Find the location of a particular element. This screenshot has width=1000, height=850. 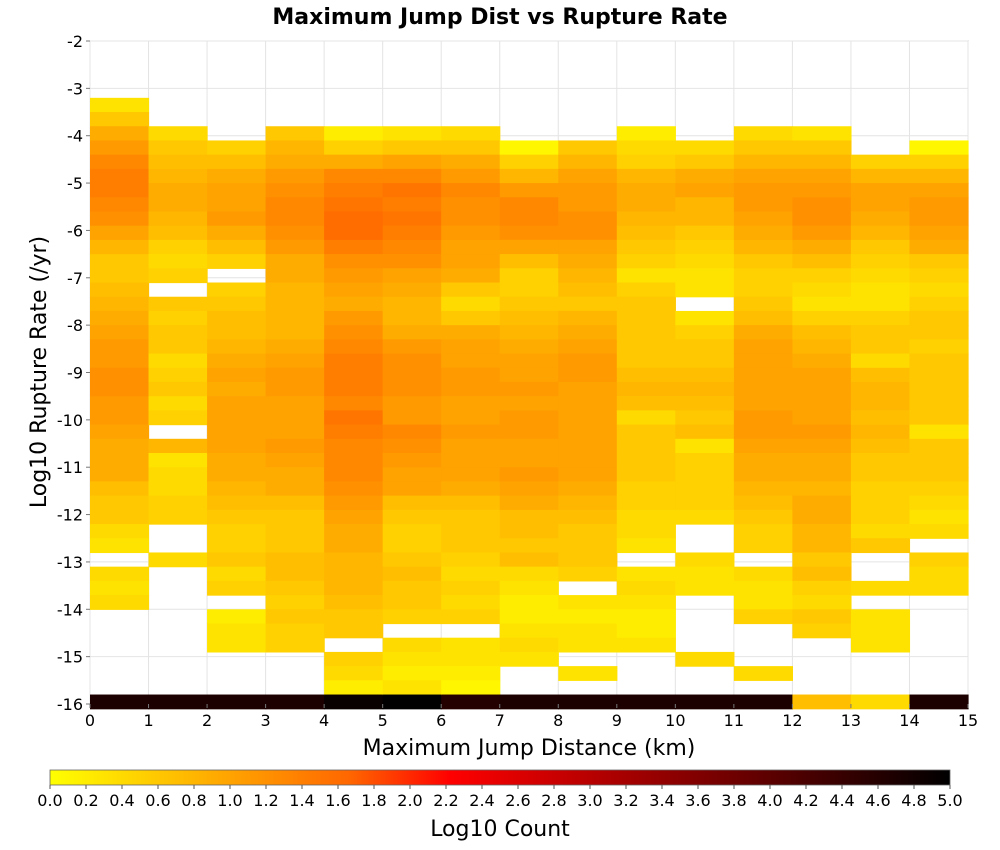

y-tick-label: -2 is located at coordinates (75, 41).